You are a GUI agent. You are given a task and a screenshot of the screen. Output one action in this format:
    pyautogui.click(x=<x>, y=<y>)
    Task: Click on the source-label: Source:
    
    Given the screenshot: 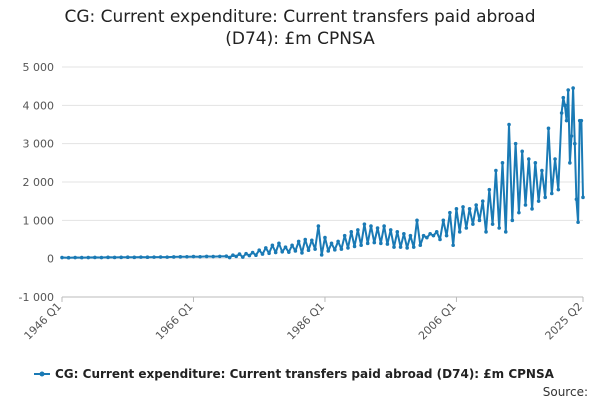 What is the action you would take?
    pyautogui.click(x=565, y=392)
    